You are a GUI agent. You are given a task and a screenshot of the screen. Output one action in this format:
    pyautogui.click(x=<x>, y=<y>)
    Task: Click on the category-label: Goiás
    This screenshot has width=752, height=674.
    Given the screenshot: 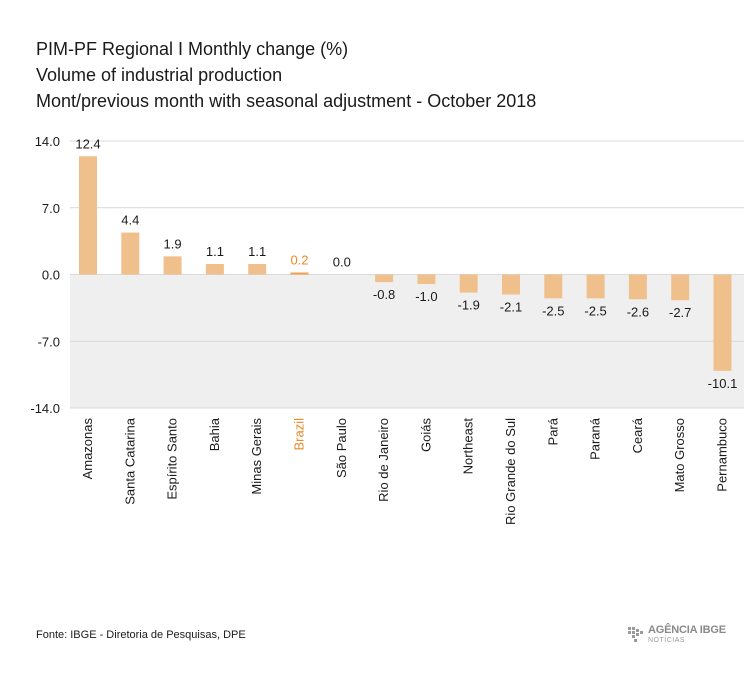 What is the action you would take?
    pyautogui.click(x=425, y=435)
    